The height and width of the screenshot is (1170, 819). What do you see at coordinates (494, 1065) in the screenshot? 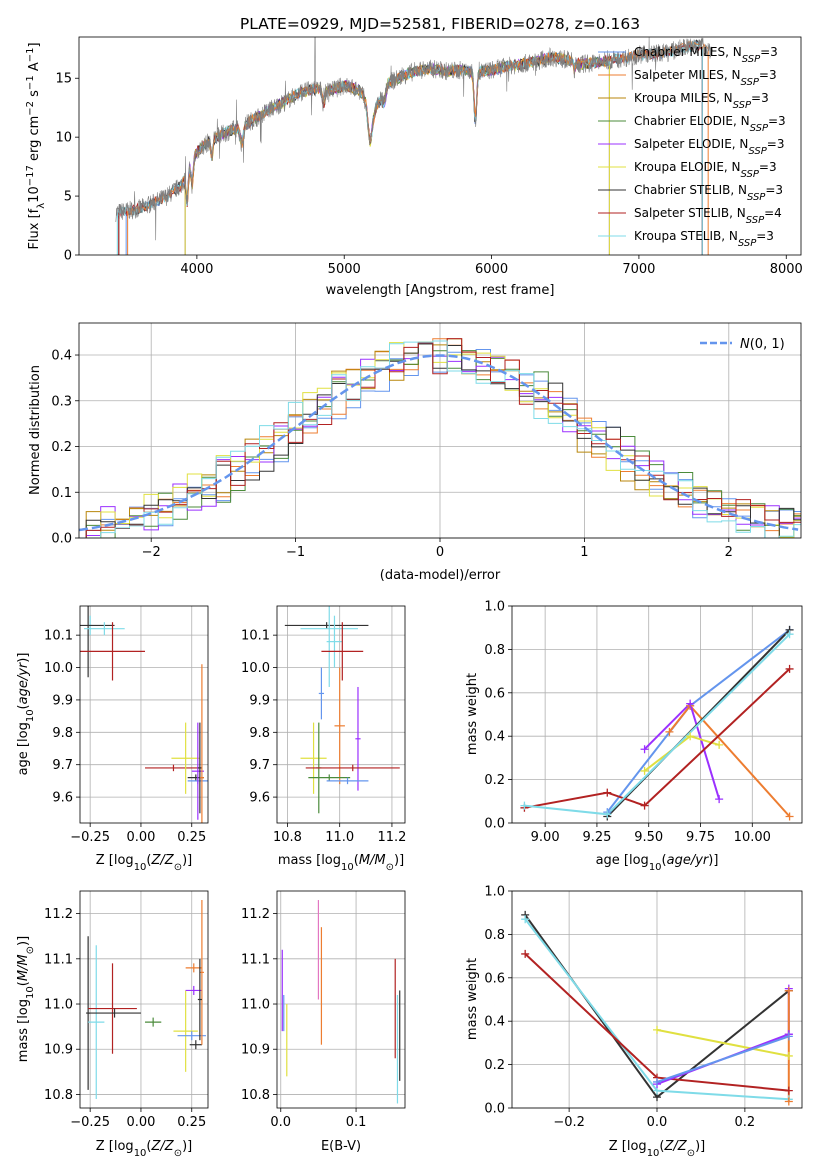
I see `tick-label-y: 0.2` at bounding box center [494, 1065].